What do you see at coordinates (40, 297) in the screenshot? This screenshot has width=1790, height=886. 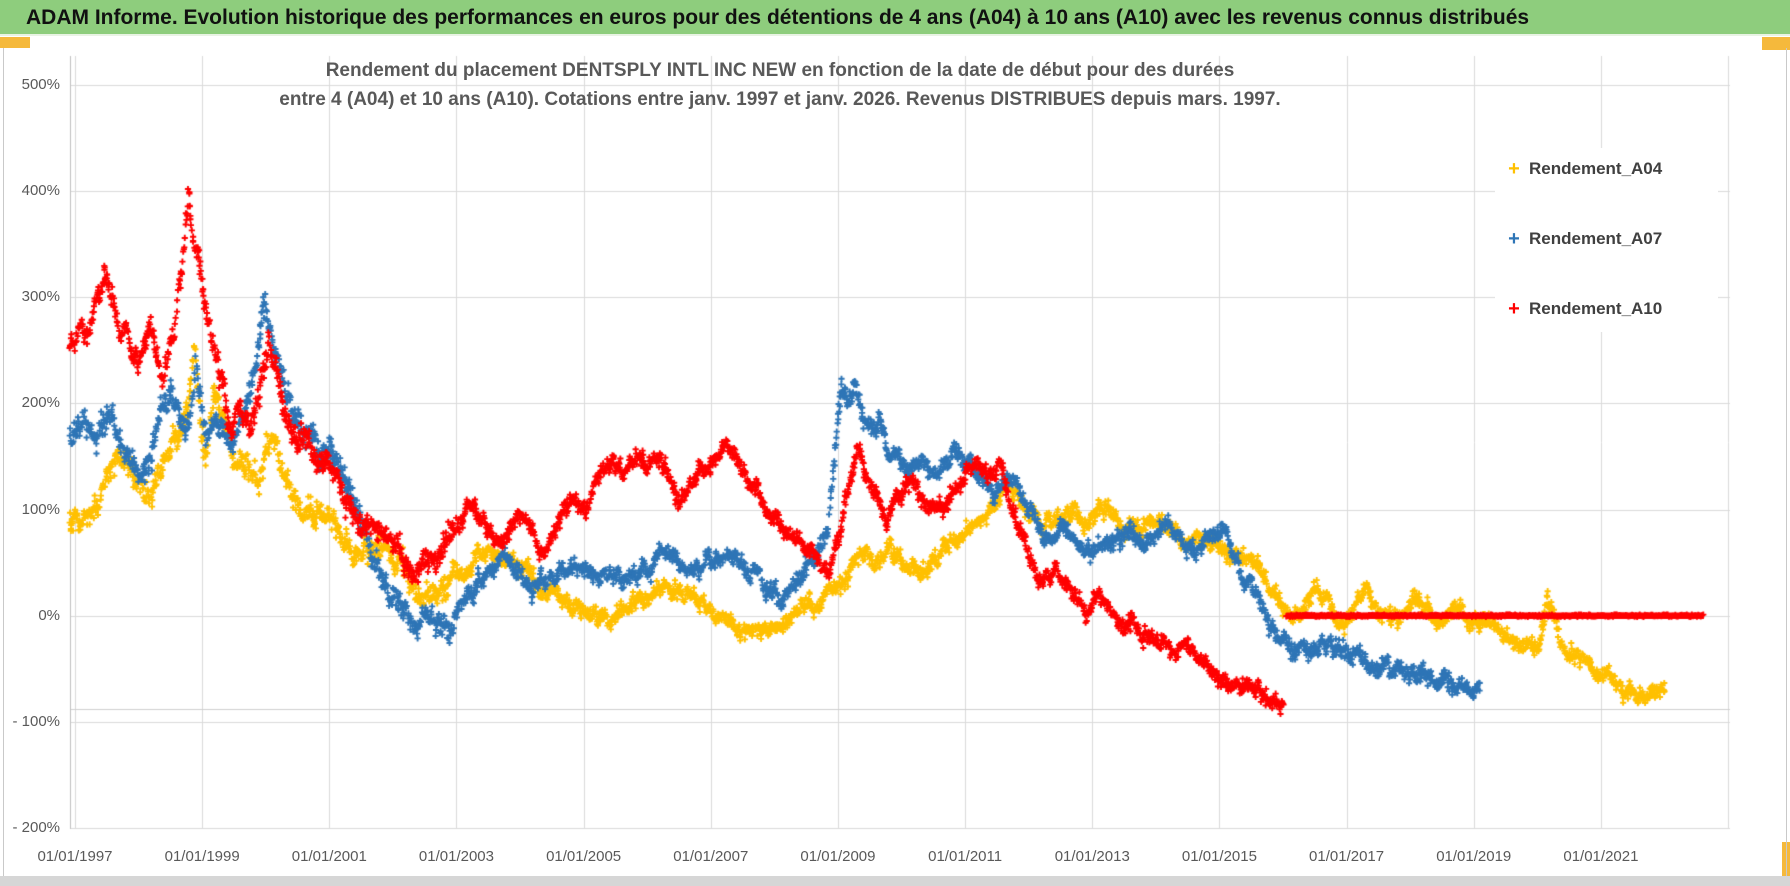 I see `y-axis-label: 300%` at bounding box center [40, 297].